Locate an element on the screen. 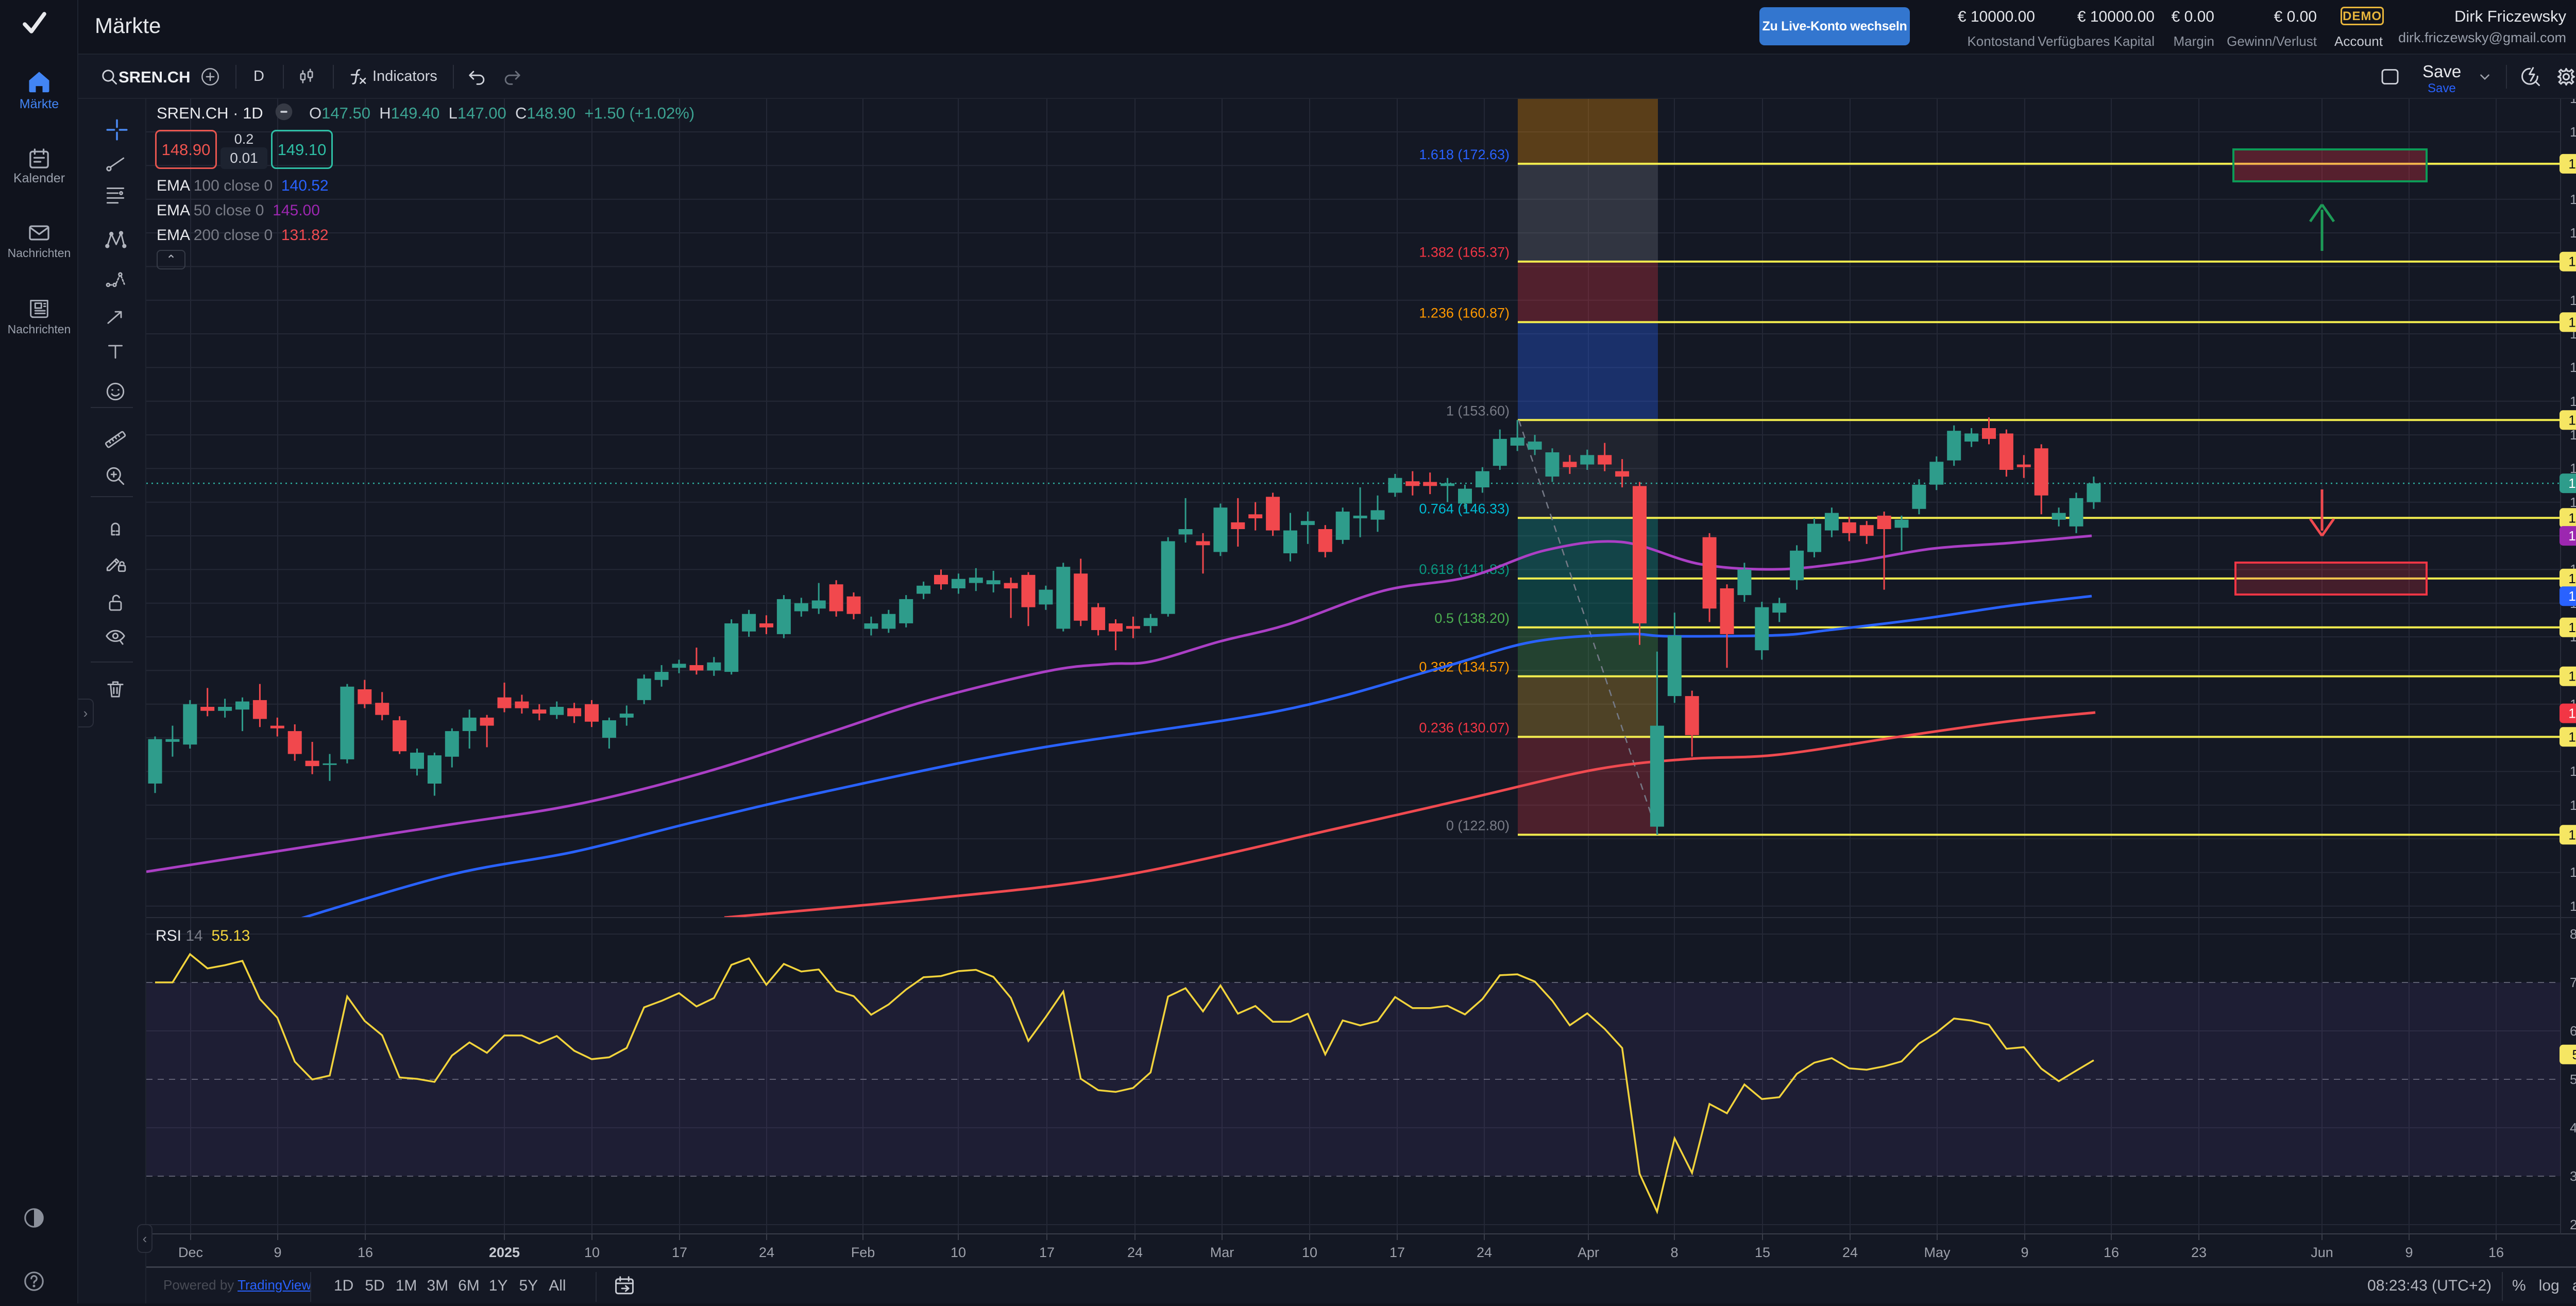  svg-text: 177.50 is located at coordinates (2573, 102).